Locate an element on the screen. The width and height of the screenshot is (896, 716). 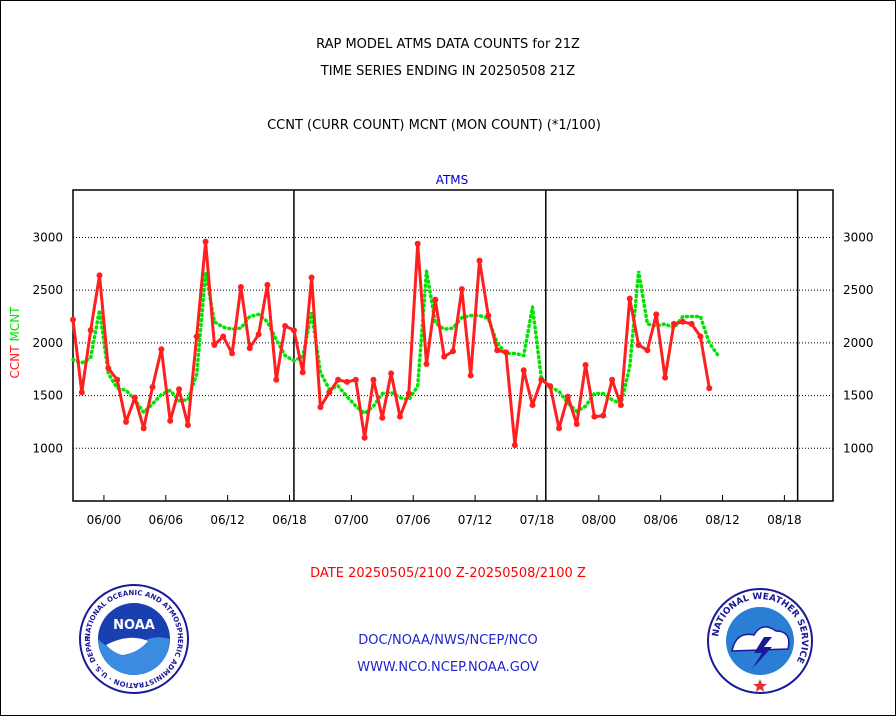
ylabel-ccnt: CCNT is located at coordinates (15, 362).